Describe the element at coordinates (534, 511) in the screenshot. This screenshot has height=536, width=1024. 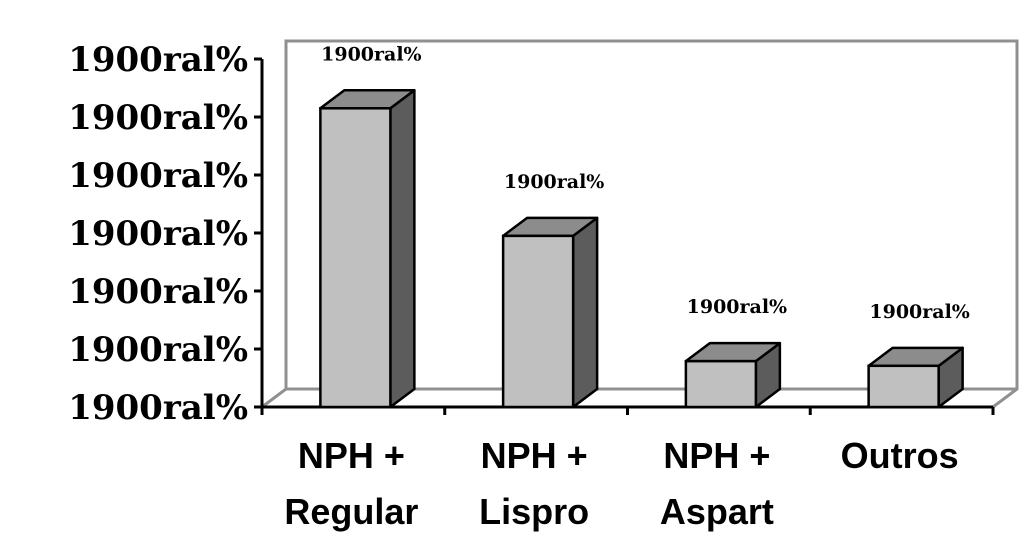
I see `category-label: Lispro` at that location.